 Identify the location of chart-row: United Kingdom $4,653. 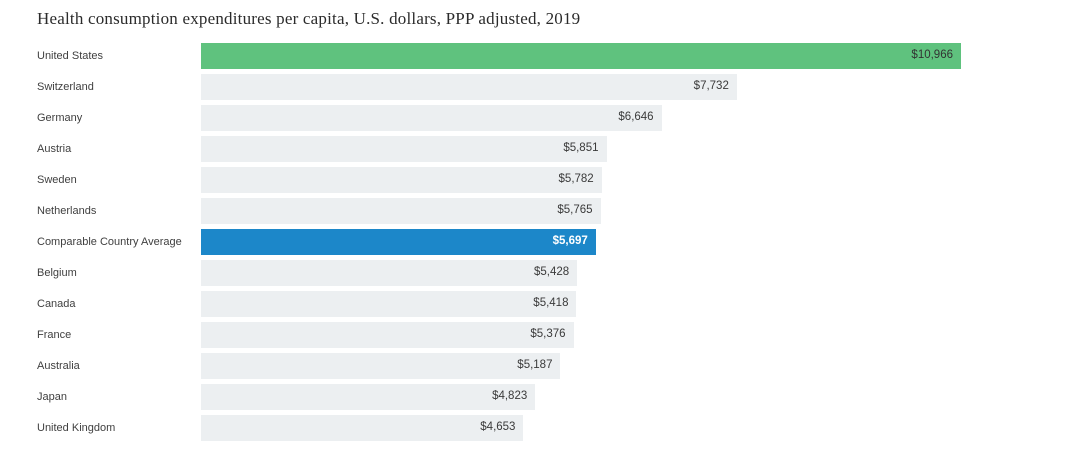
(499, 428).